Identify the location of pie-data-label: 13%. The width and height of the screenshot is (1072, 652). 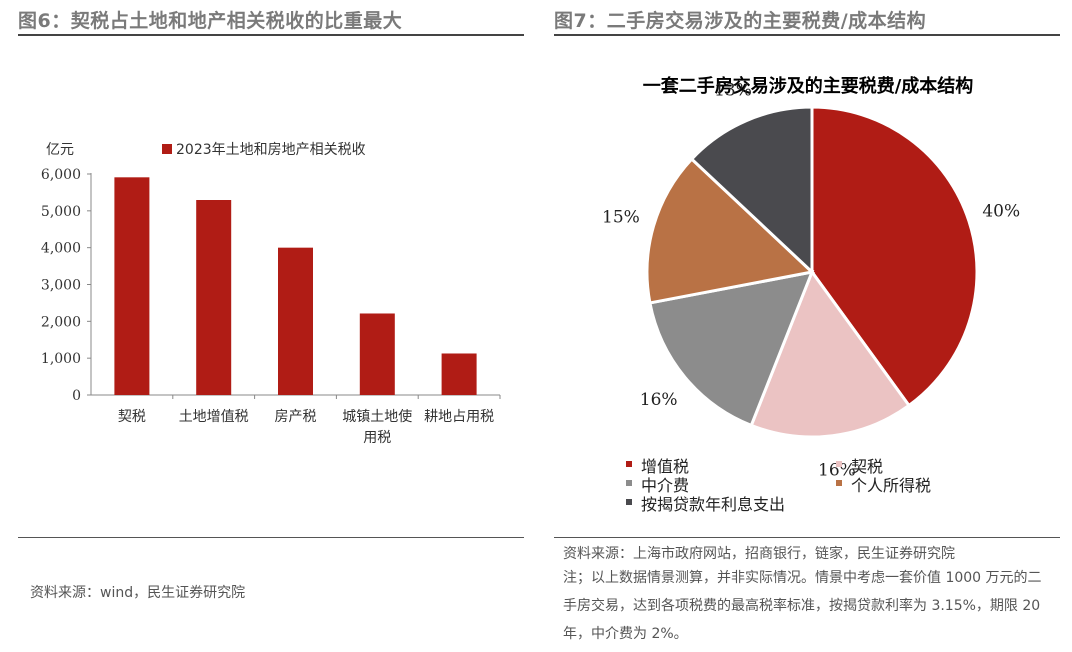
(733, 90).